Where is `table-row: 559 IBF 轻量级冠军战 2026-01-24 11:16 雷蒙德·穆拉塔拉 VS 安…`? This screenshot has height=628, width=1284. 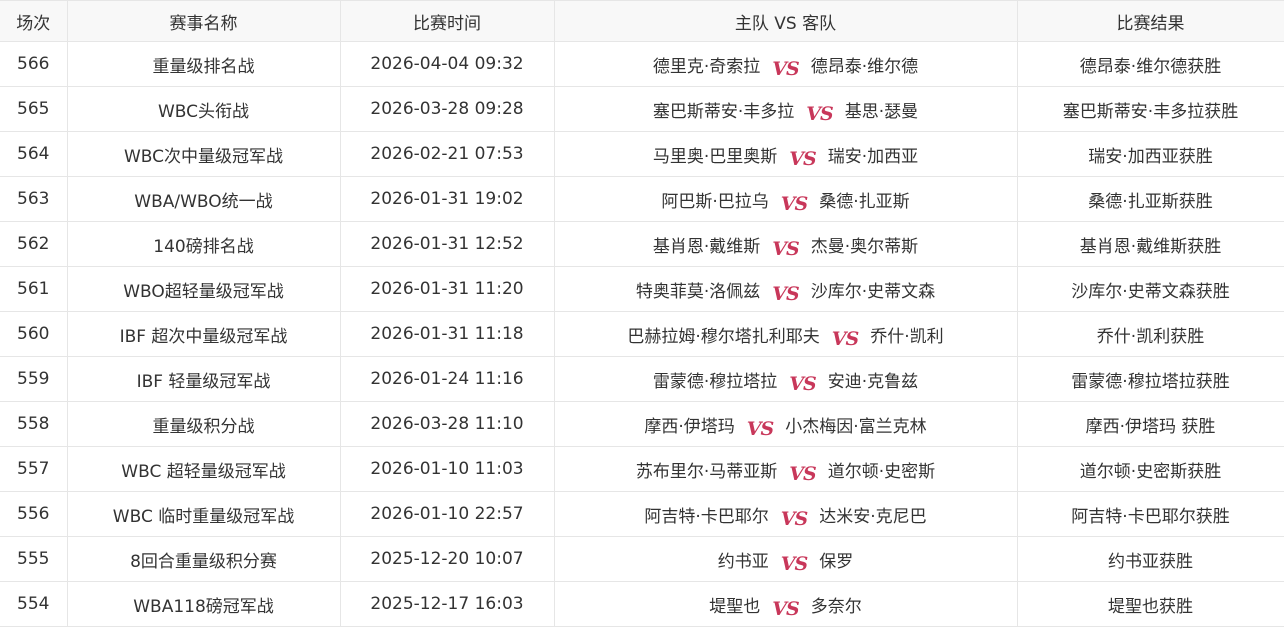 table-row: 559 IBF 轻量级冠军战 2026-01-24 11:16 雷蒙德·穆拉塔拉 VS 安… is located at coordinates (642, 379).